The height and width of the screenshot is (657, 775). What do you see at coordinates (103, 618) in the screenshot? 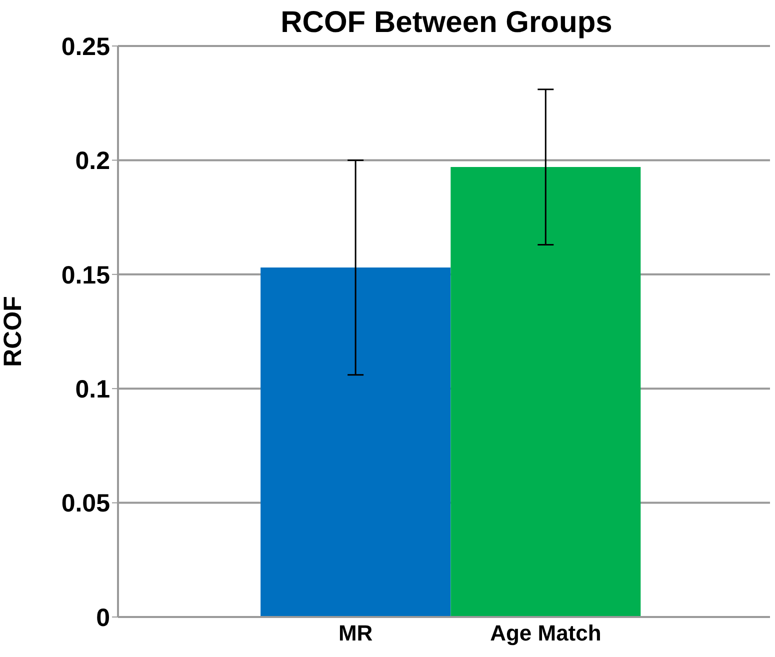
I see `y-tick-label: 0` at bounding box center [103, 618].